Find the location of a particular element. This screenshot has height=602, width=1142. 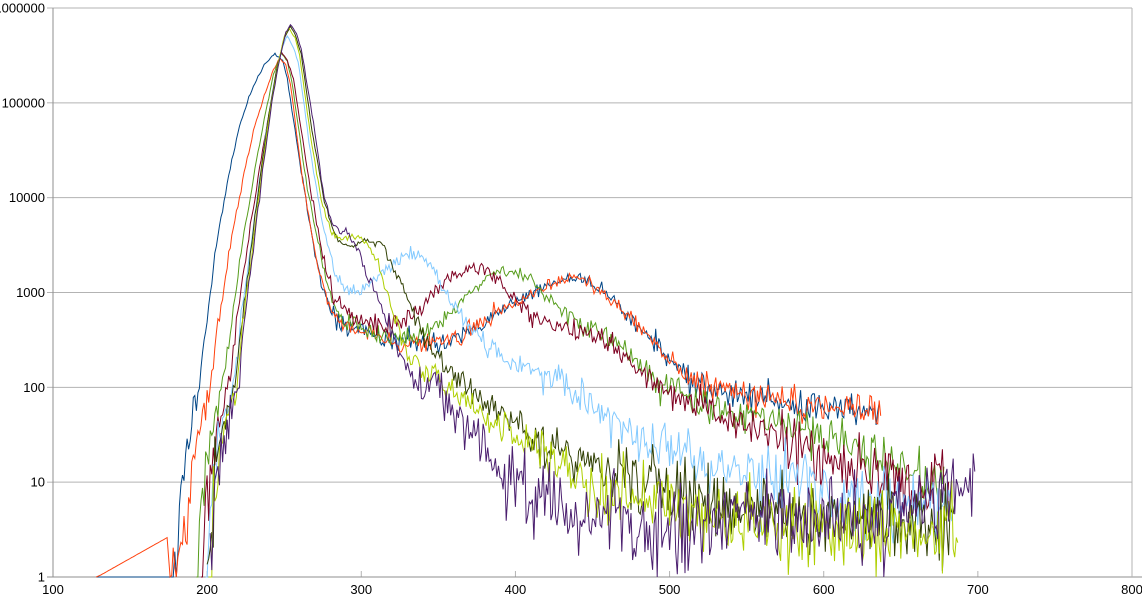

x-axis-tick-label: 800 is located at coordinates (1131, 589).